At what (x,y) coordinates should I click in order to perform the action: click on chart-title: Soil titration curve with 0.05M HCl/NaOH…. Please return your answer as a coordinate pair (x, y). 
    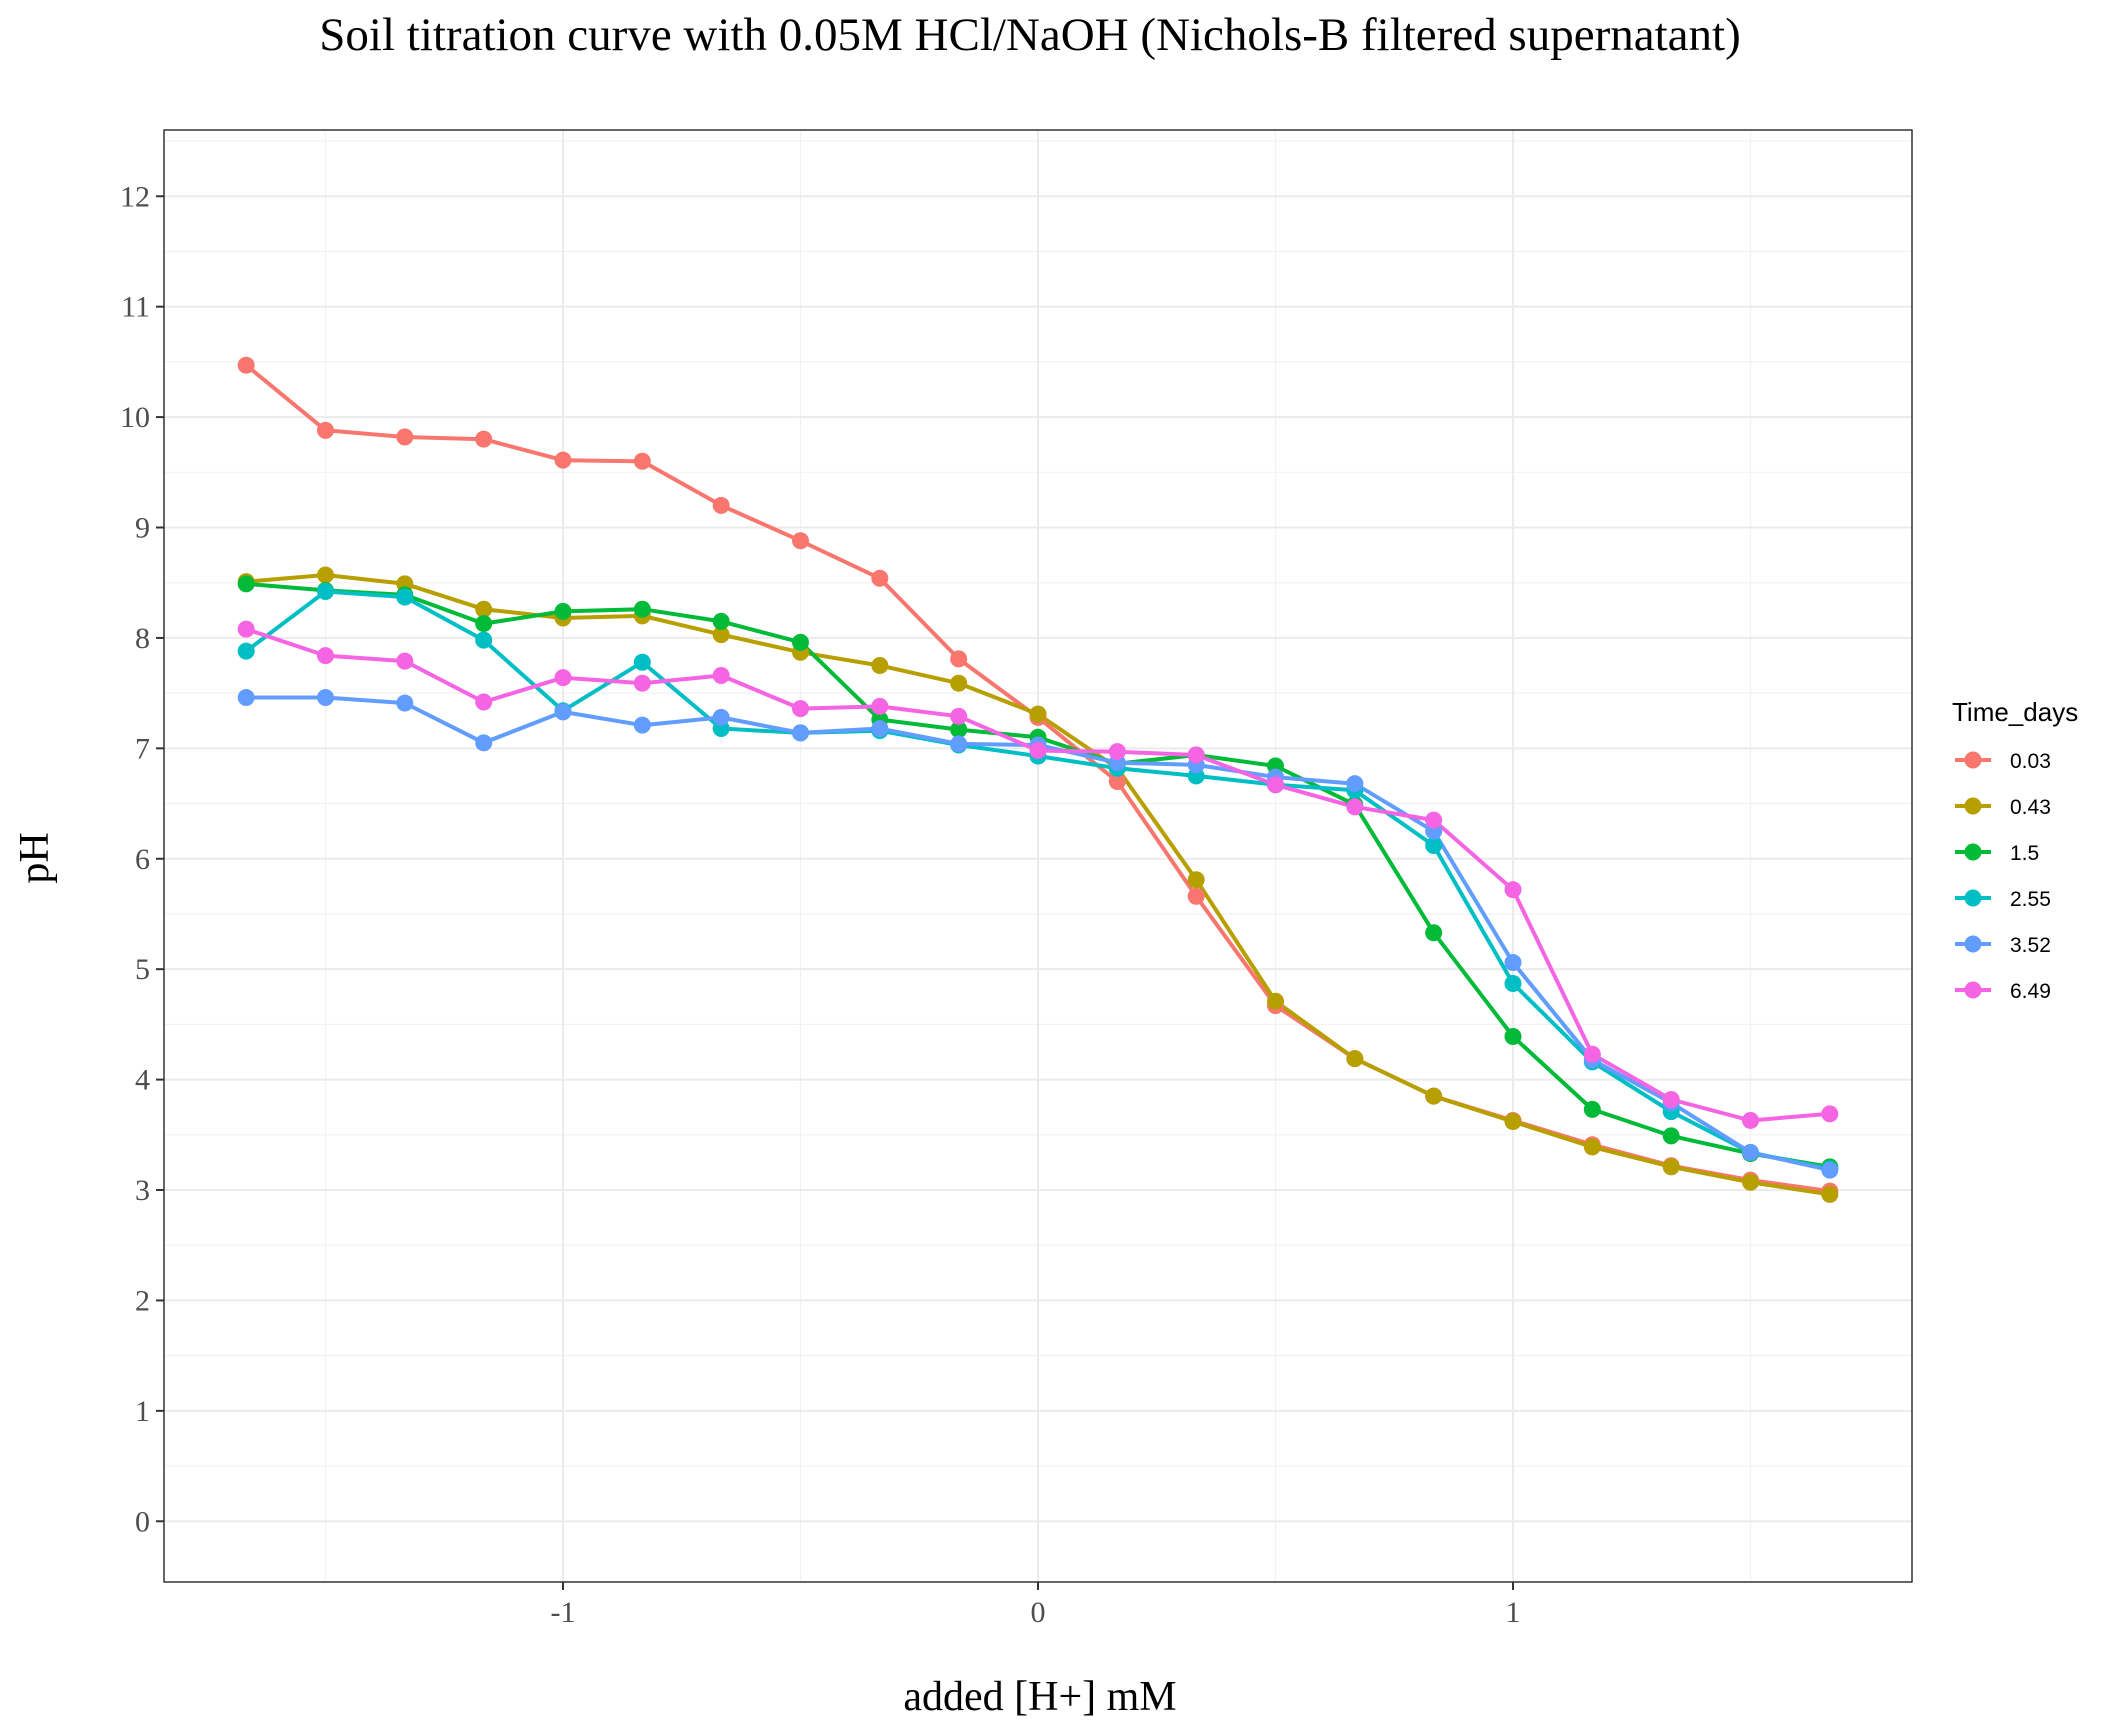
    Looking at the image, I should click on (1029, 35).